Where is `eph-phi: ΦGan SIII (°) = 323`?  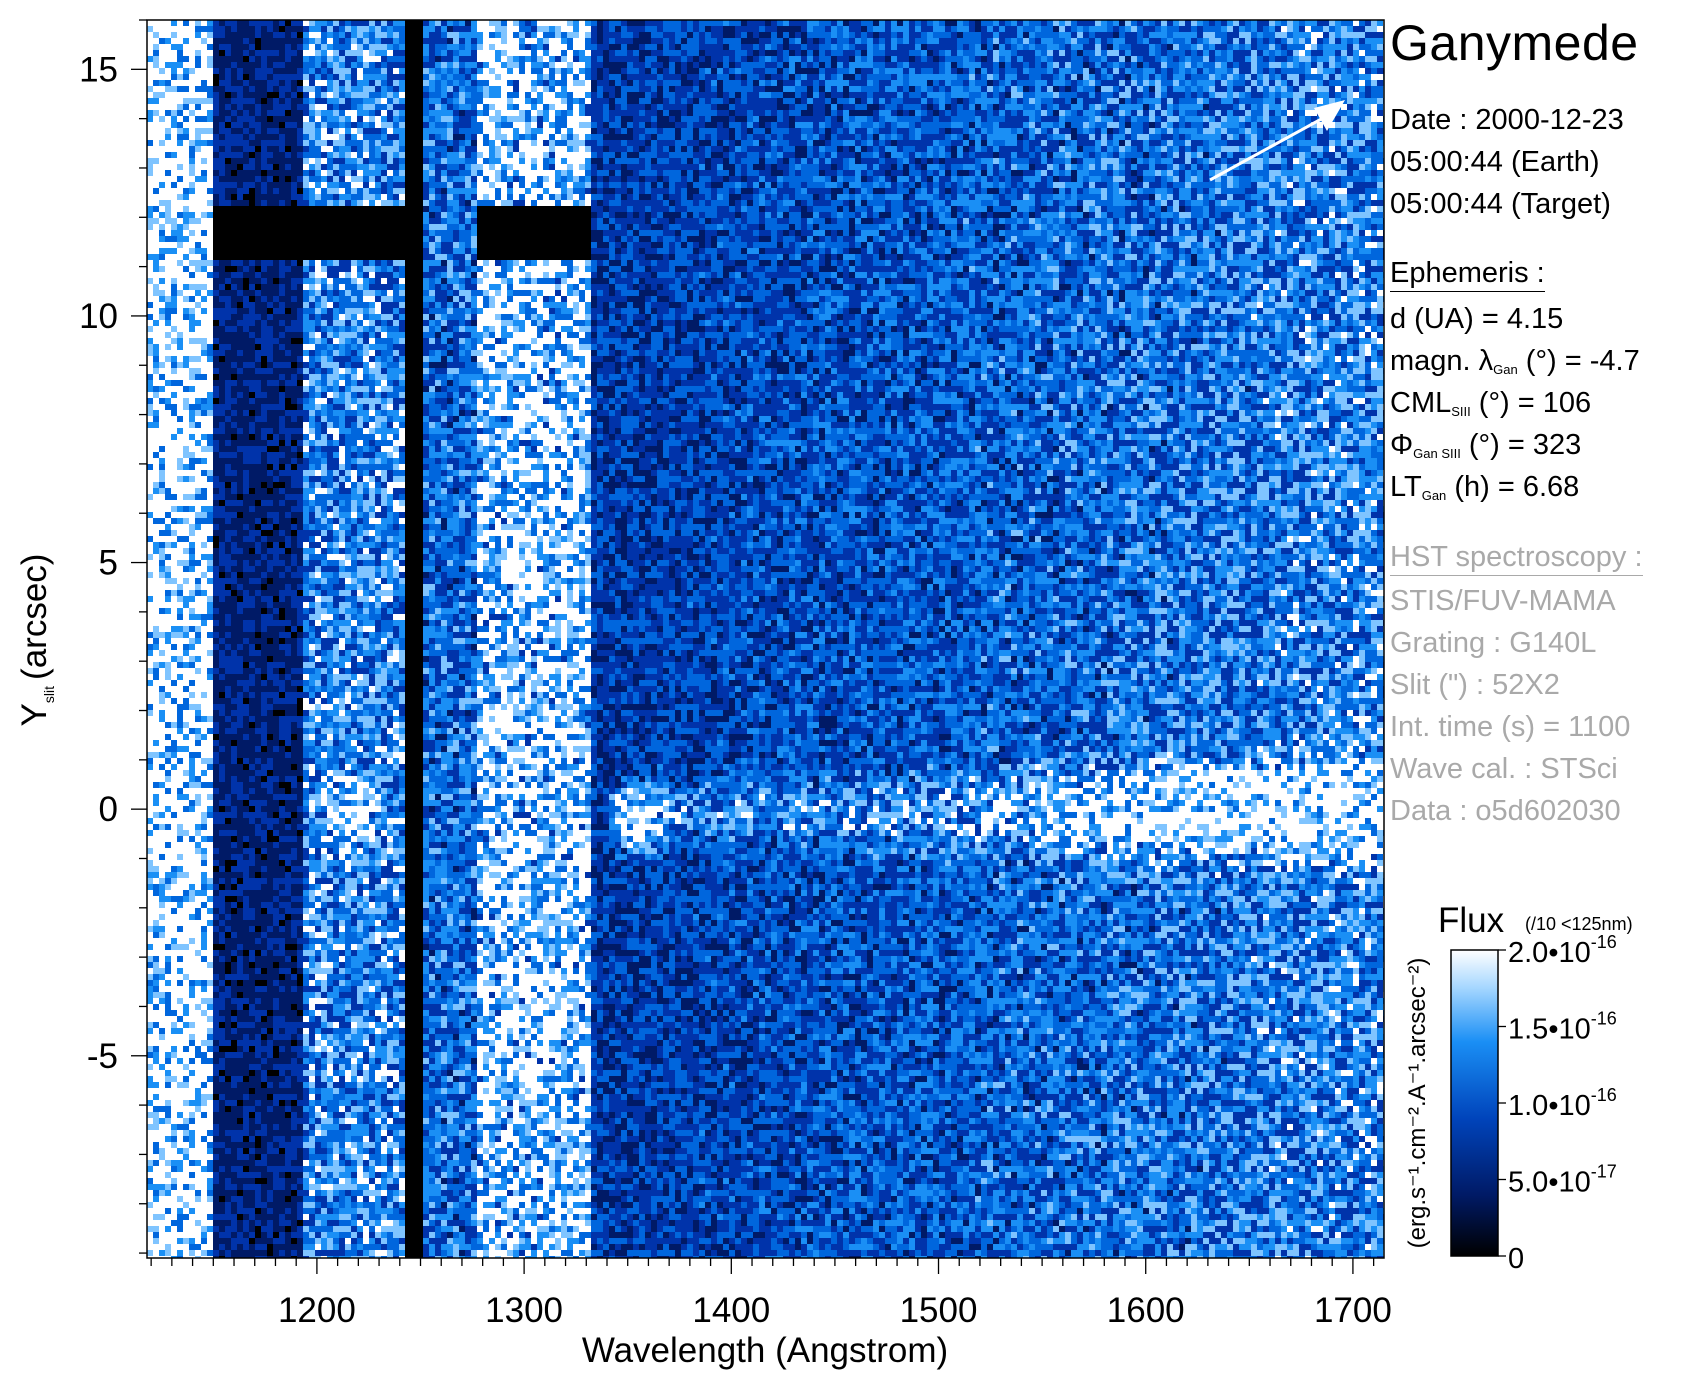
eph-phi: ΦGan SIII (°) = 323 is located at coordinates (1486, 445).